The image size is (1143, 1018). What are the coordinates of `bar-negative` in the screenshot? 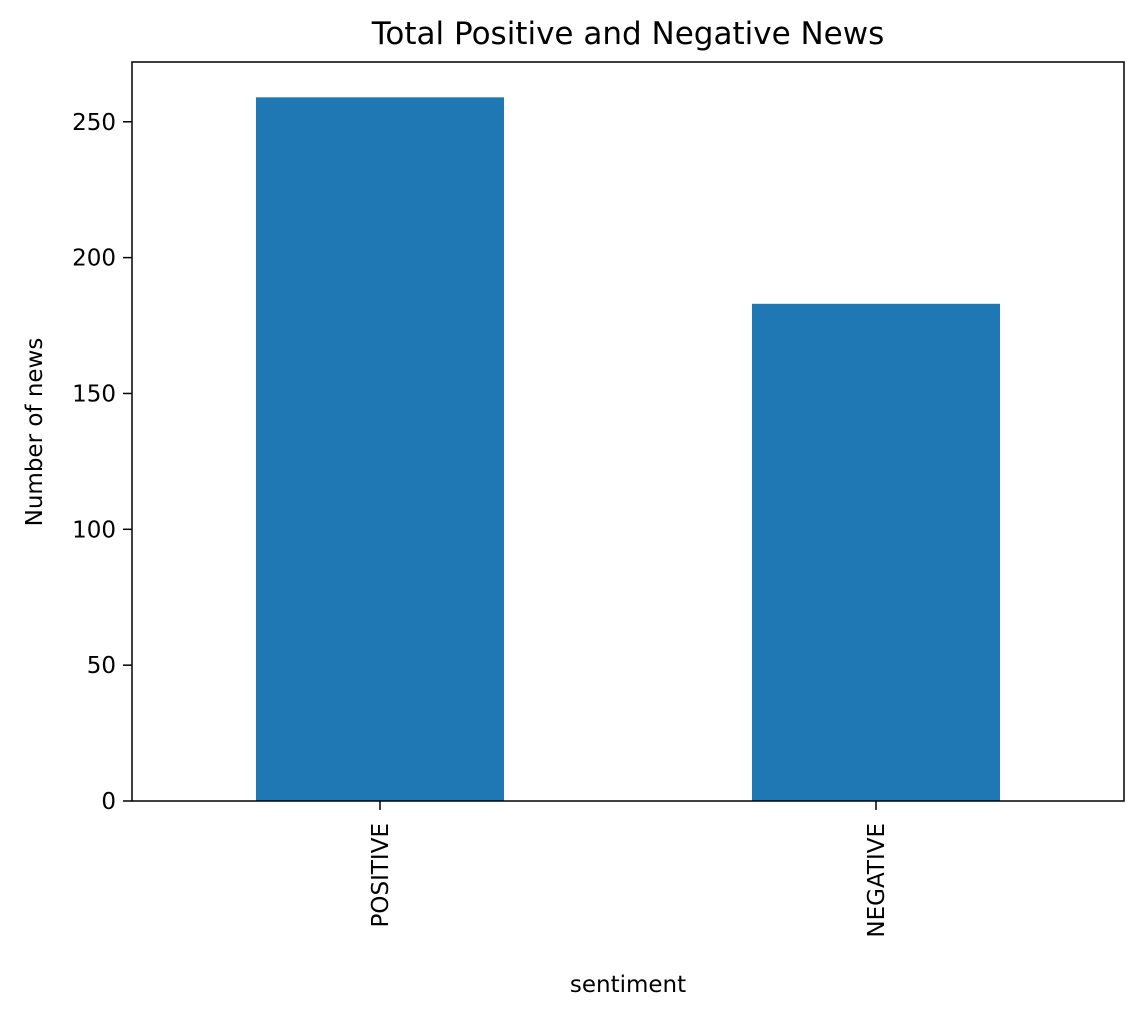 It's located at (876, 552).